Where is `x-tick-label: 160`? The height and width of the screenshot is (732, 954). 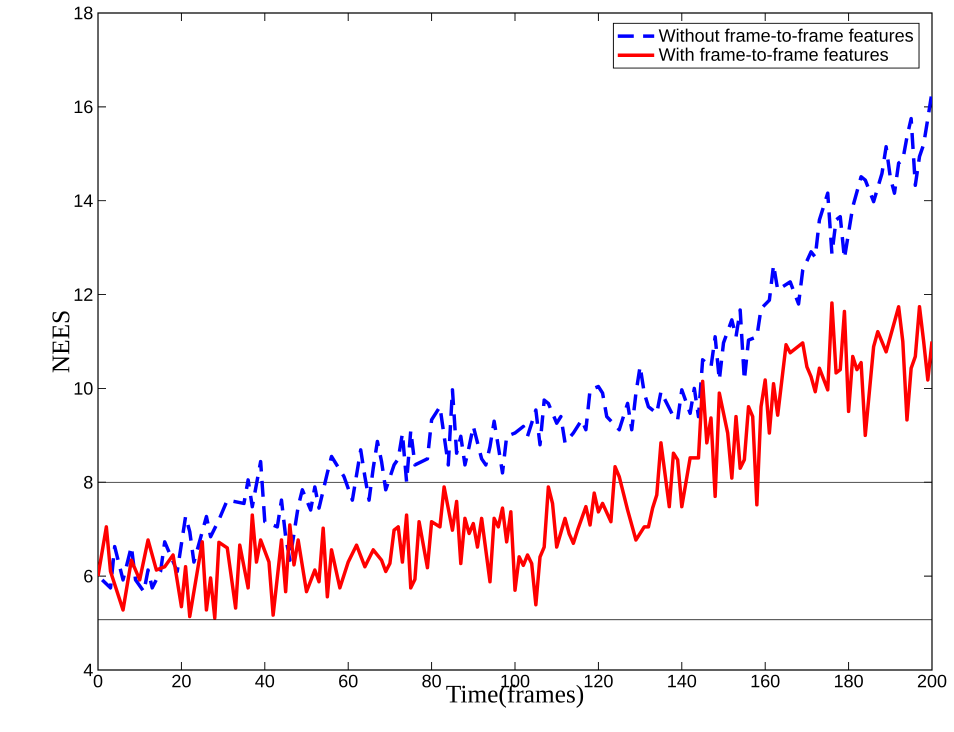 x-tick-label: 160 is located at coordinates (766, 681).